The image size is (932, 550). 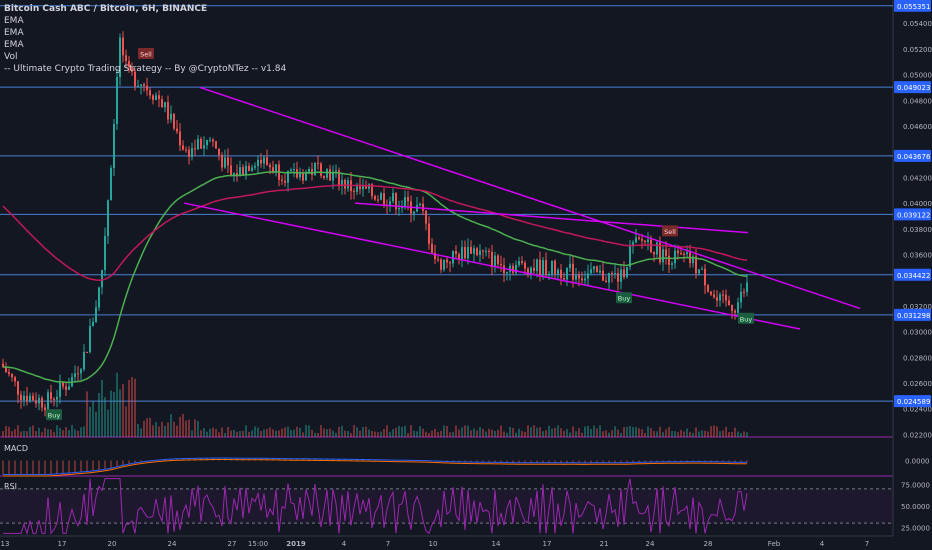 I want to click on rsi-tick-label: 25.0000, so click(x=915, y=528).